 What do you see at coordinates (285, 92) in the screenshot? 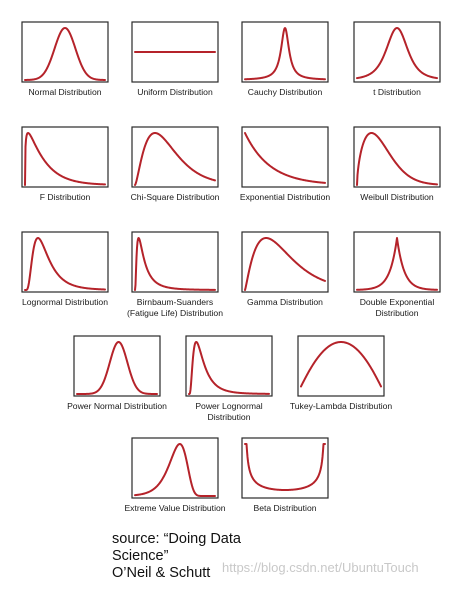
I see `distribution-label: Cauchy Distribution` at bounding box center [285, 92].